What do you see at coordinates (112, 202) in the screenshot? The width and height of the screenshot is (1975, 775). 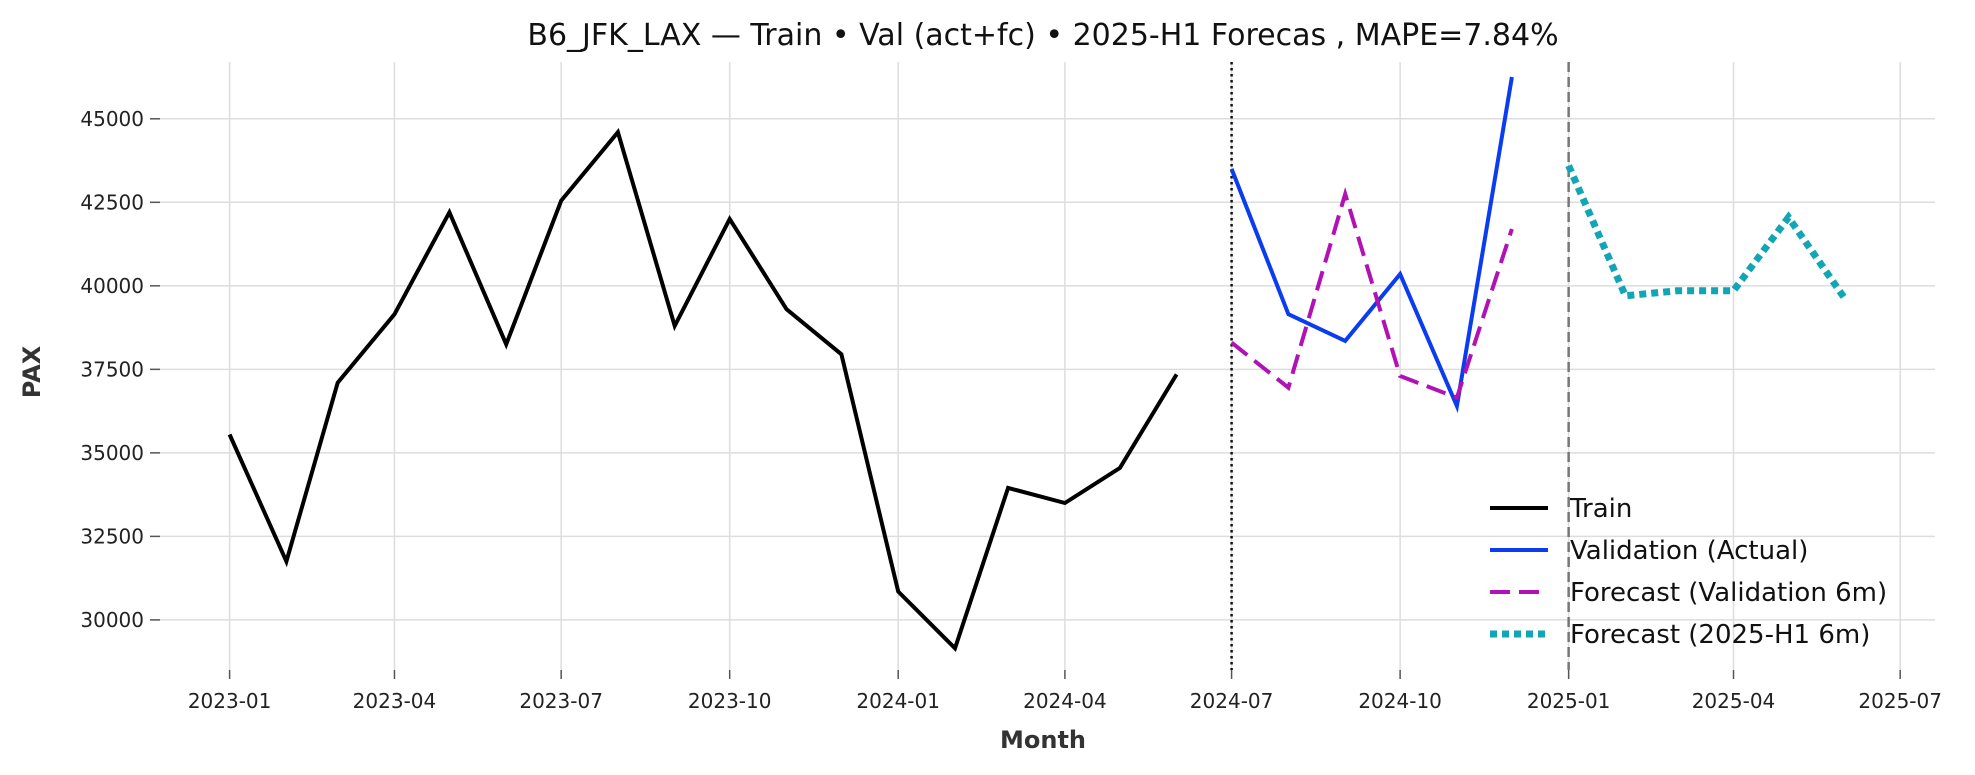 I see `y-tick-label: 42500` at bounding box center [112, 202].